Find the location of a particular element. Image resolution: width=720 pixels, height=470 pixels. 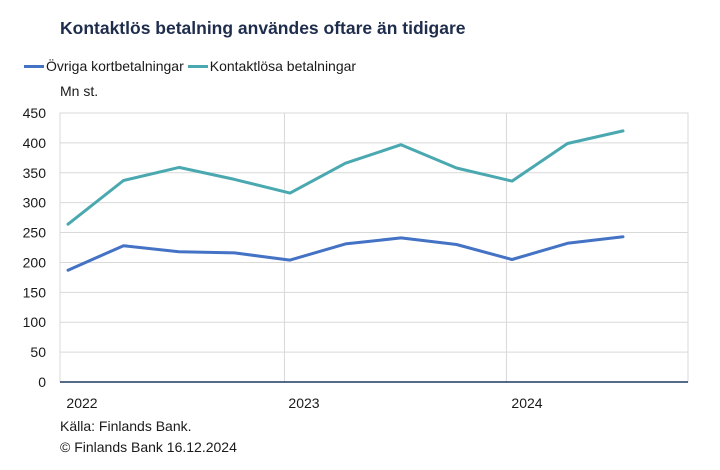

y-tick-label: 450 is located at coordinates (35, 113).